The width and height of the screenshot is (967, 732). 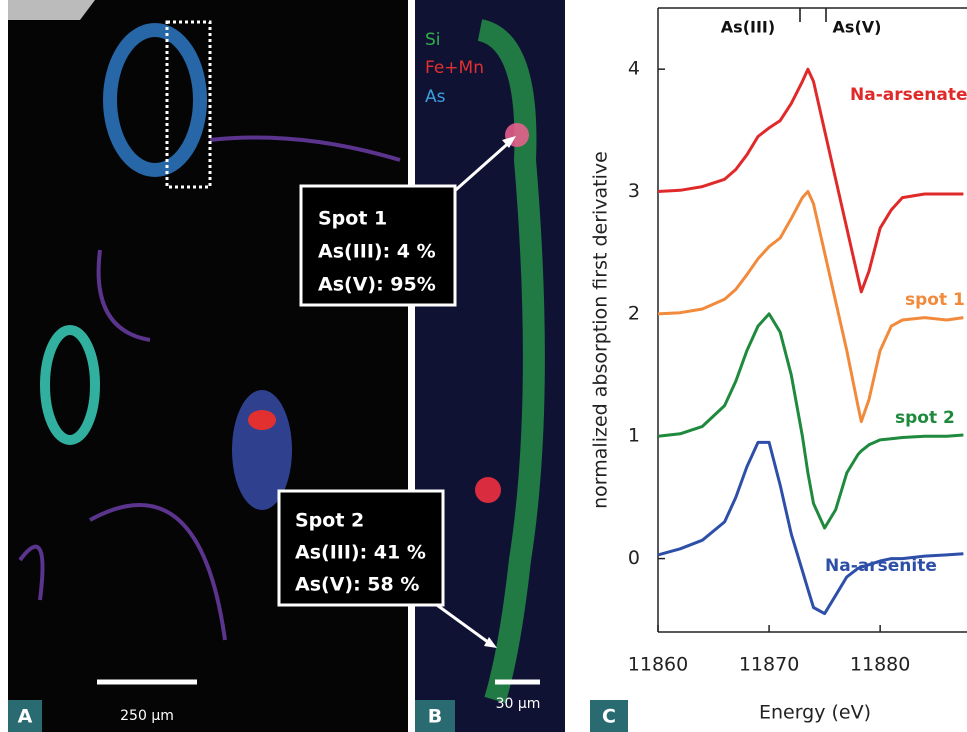 What do you see at coordinates (634, 191) in the screenshot?
I see `y-tick-label: 3` at bounding box center [634, 191].